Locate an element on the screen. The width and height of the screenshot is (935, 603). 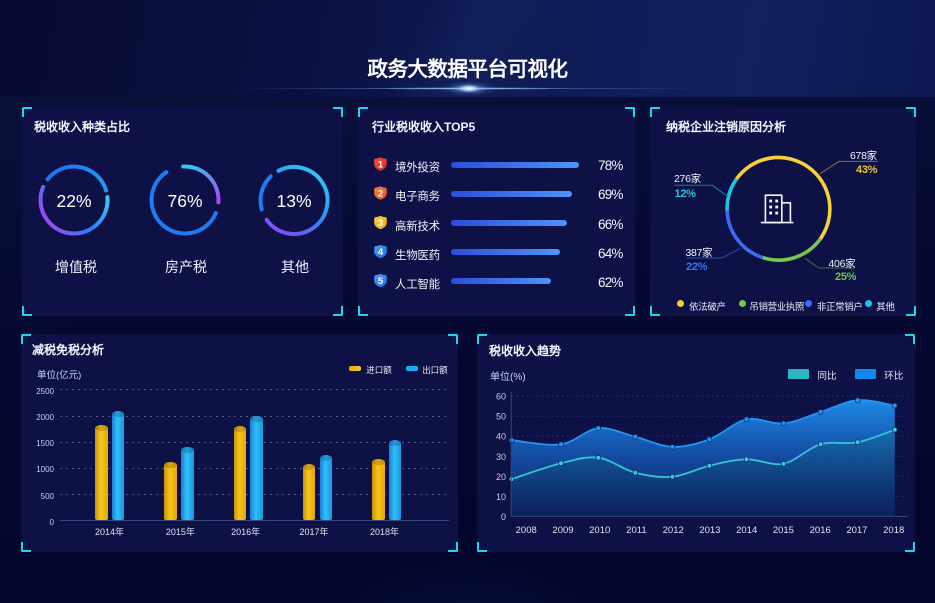
svg-text: 10 is located at coordinates (501, 497).